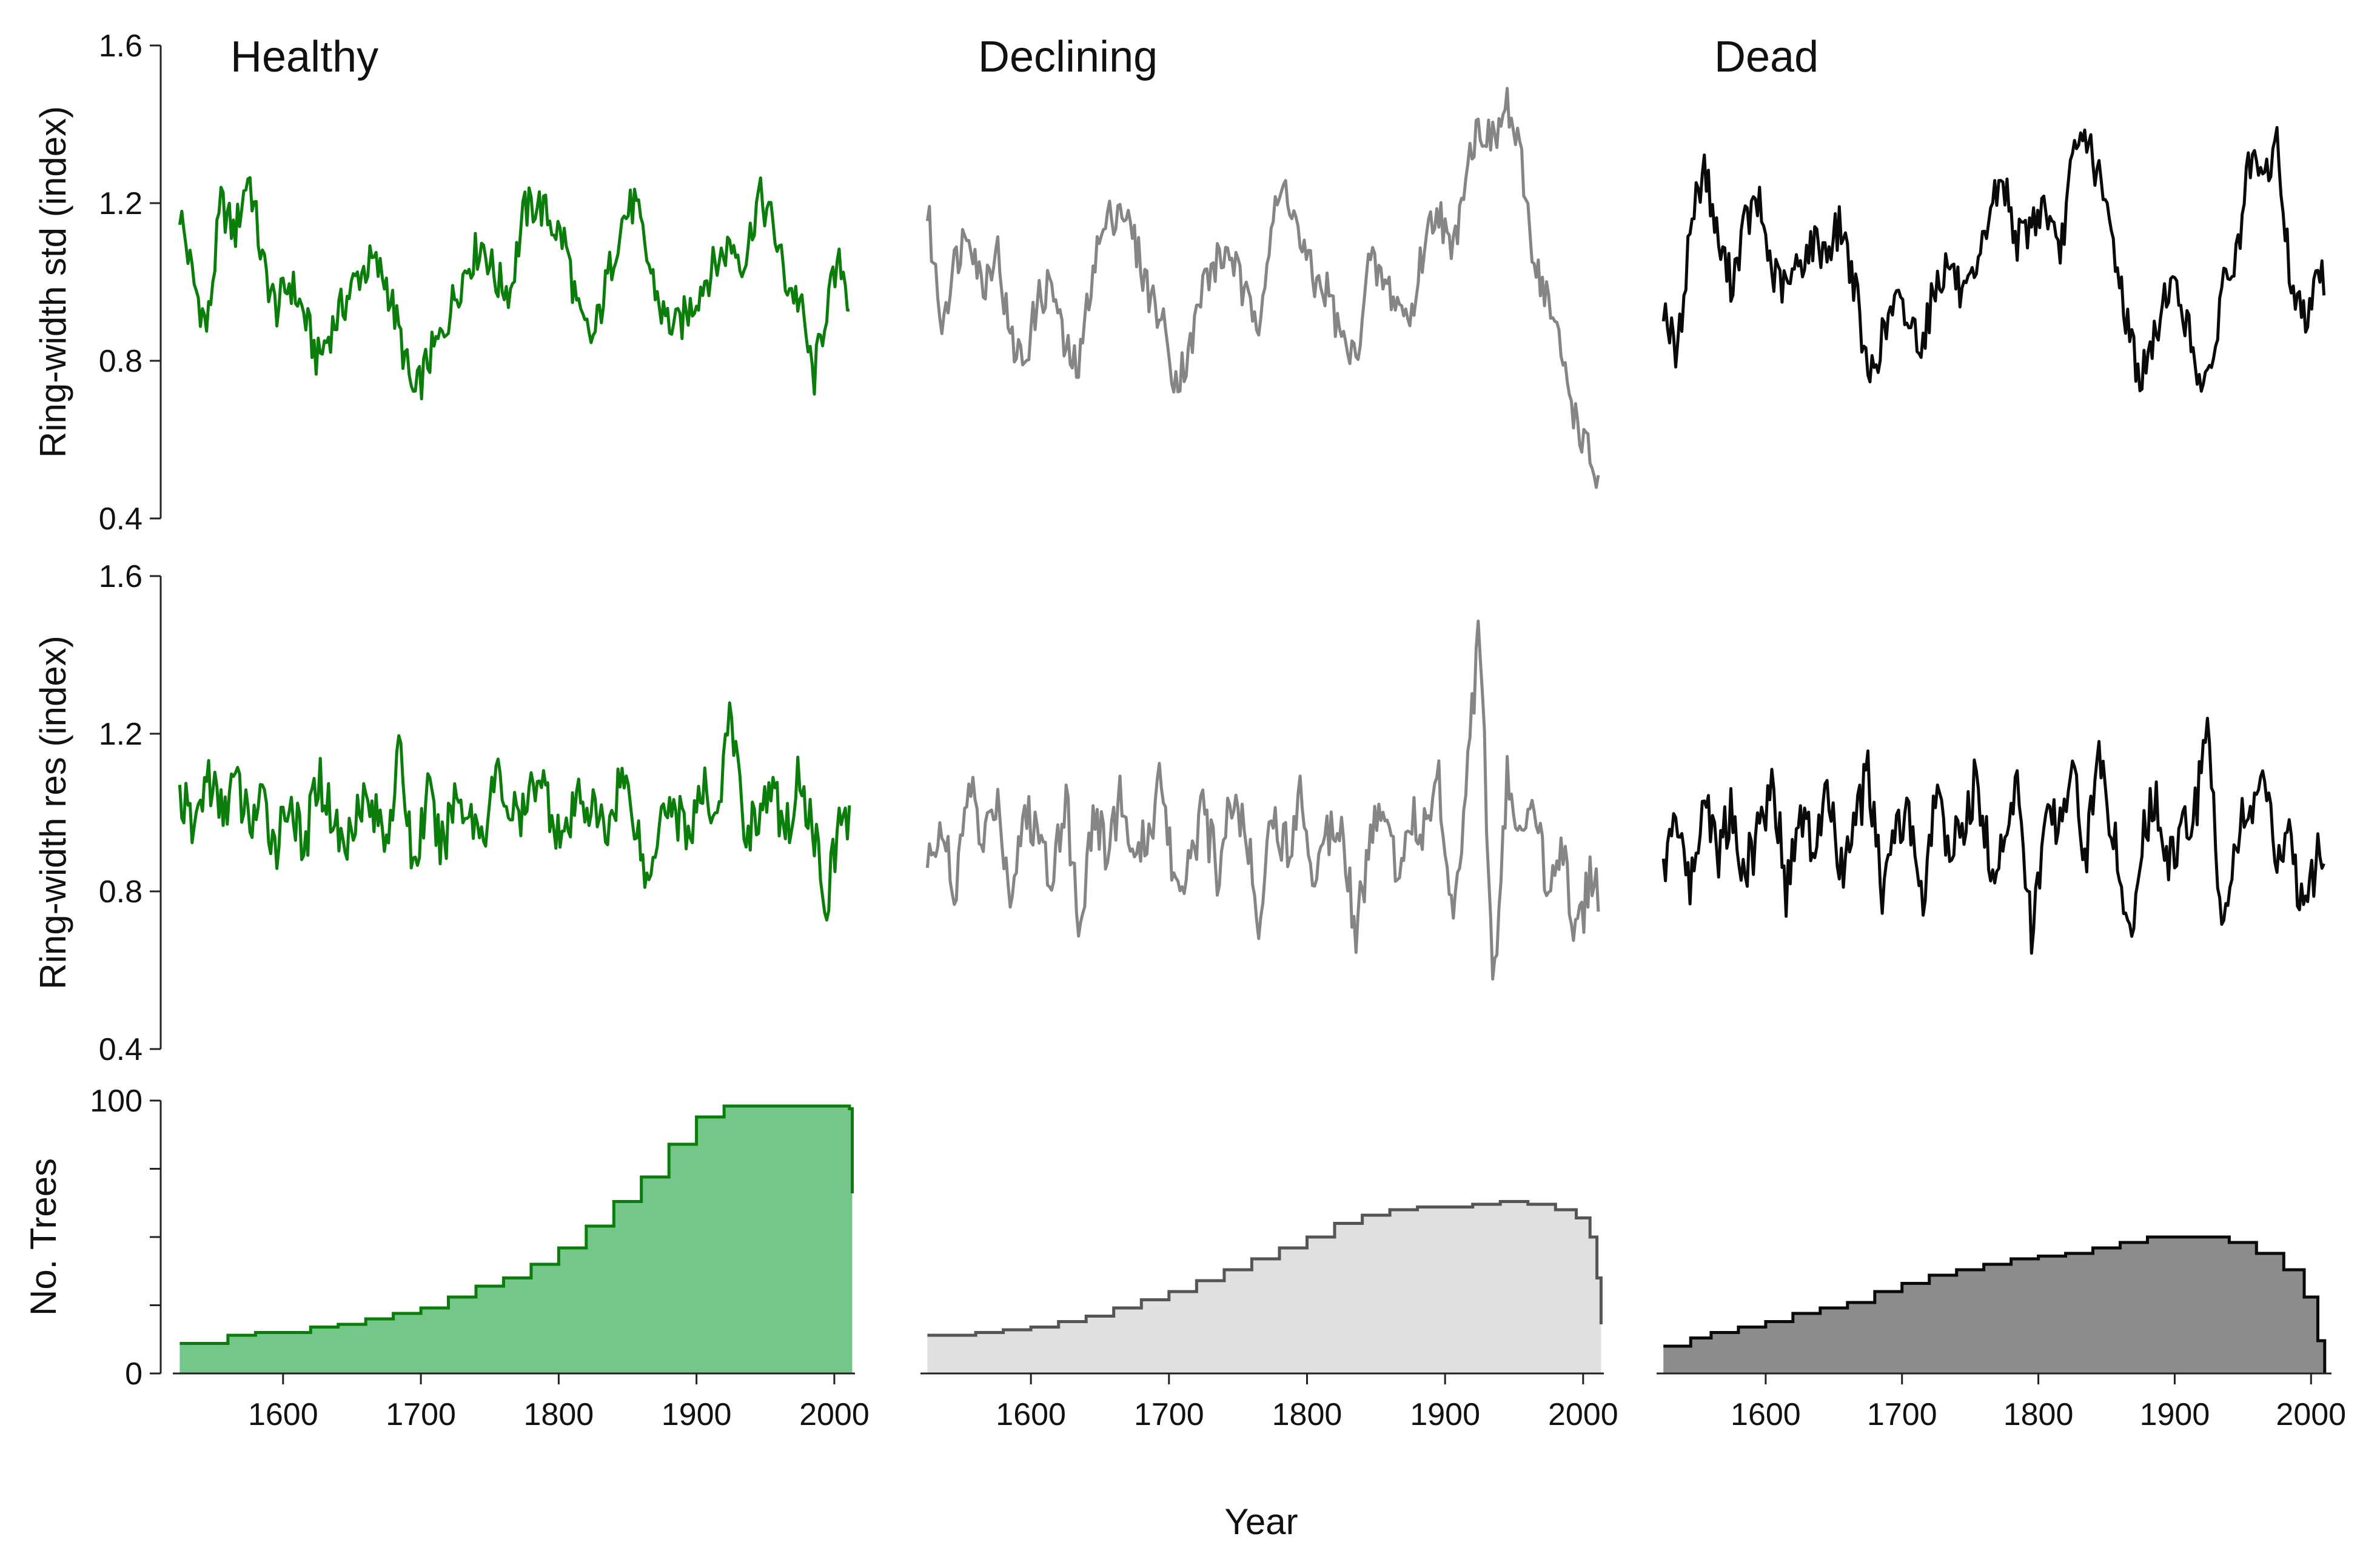 The image size is (2380, 1559). I want to click on panel-res-declining, so click(1262, 800).